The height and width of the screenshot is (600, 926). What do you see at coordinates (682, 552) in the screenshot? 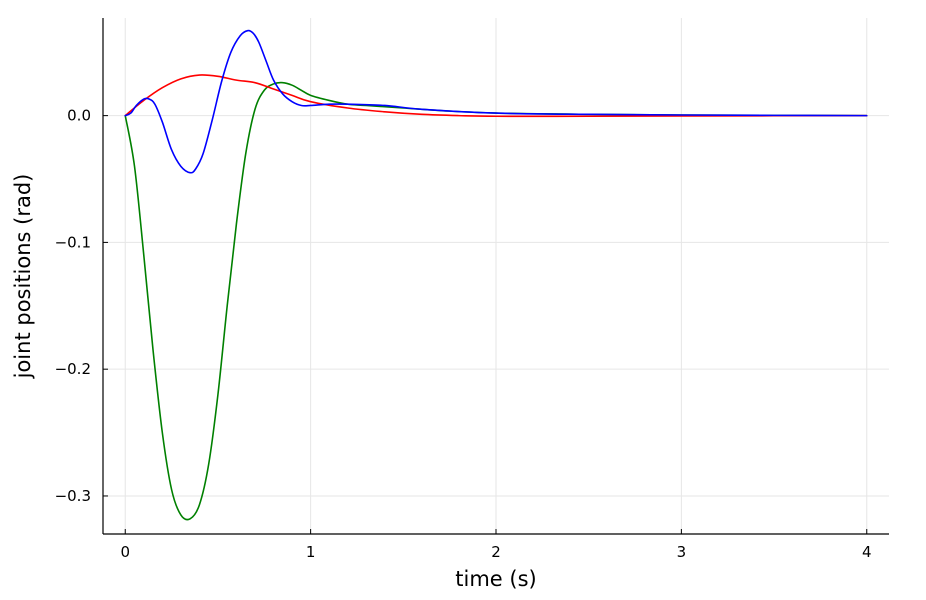
I see `x-tick-label: 3` at bounding box center [682, 552].